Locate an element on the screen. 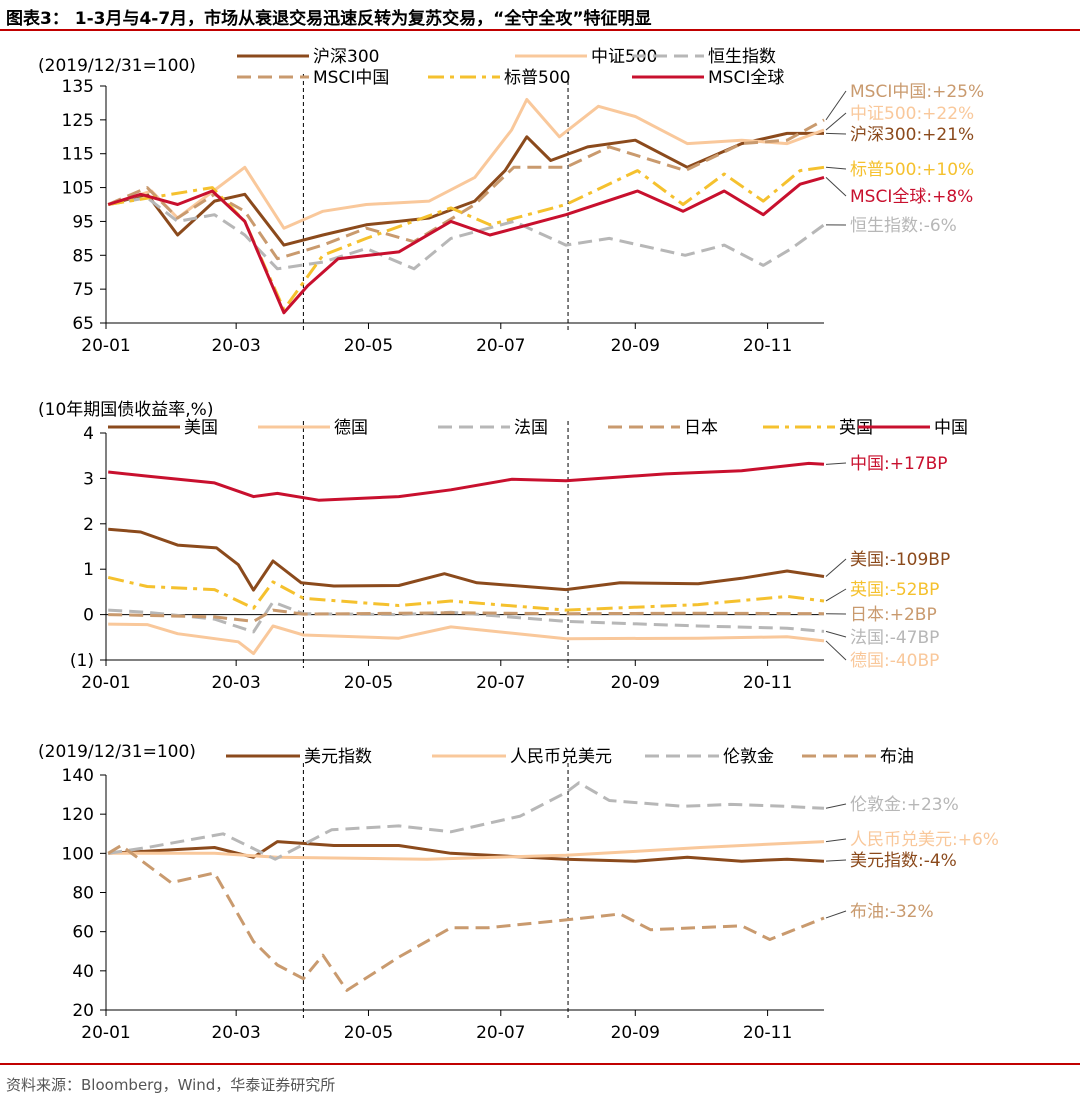  end-label-france: 法国:-47BP is located at coordinates (894, 638).